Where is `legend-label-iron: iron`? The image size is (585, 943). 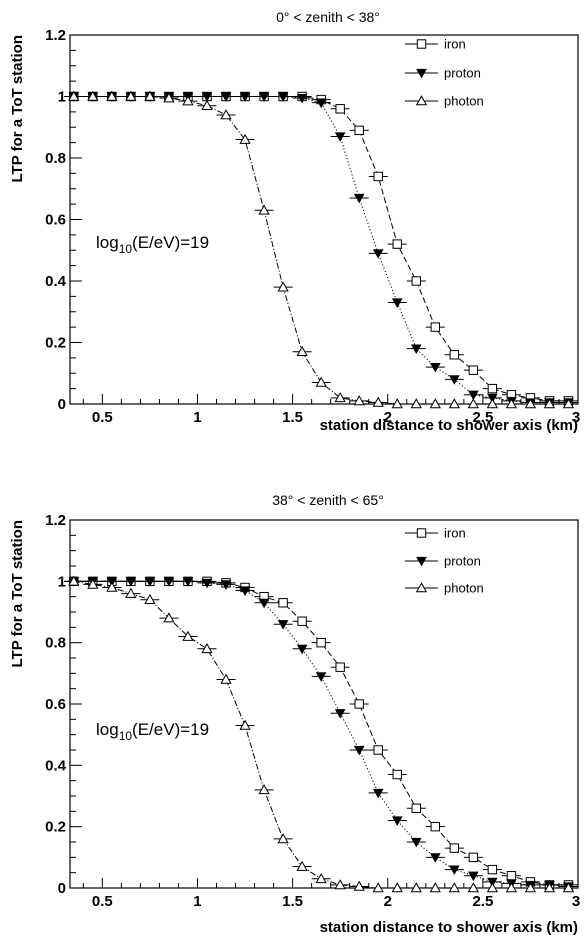
legend-label-iron: iron is located at coordinates (455, 44).